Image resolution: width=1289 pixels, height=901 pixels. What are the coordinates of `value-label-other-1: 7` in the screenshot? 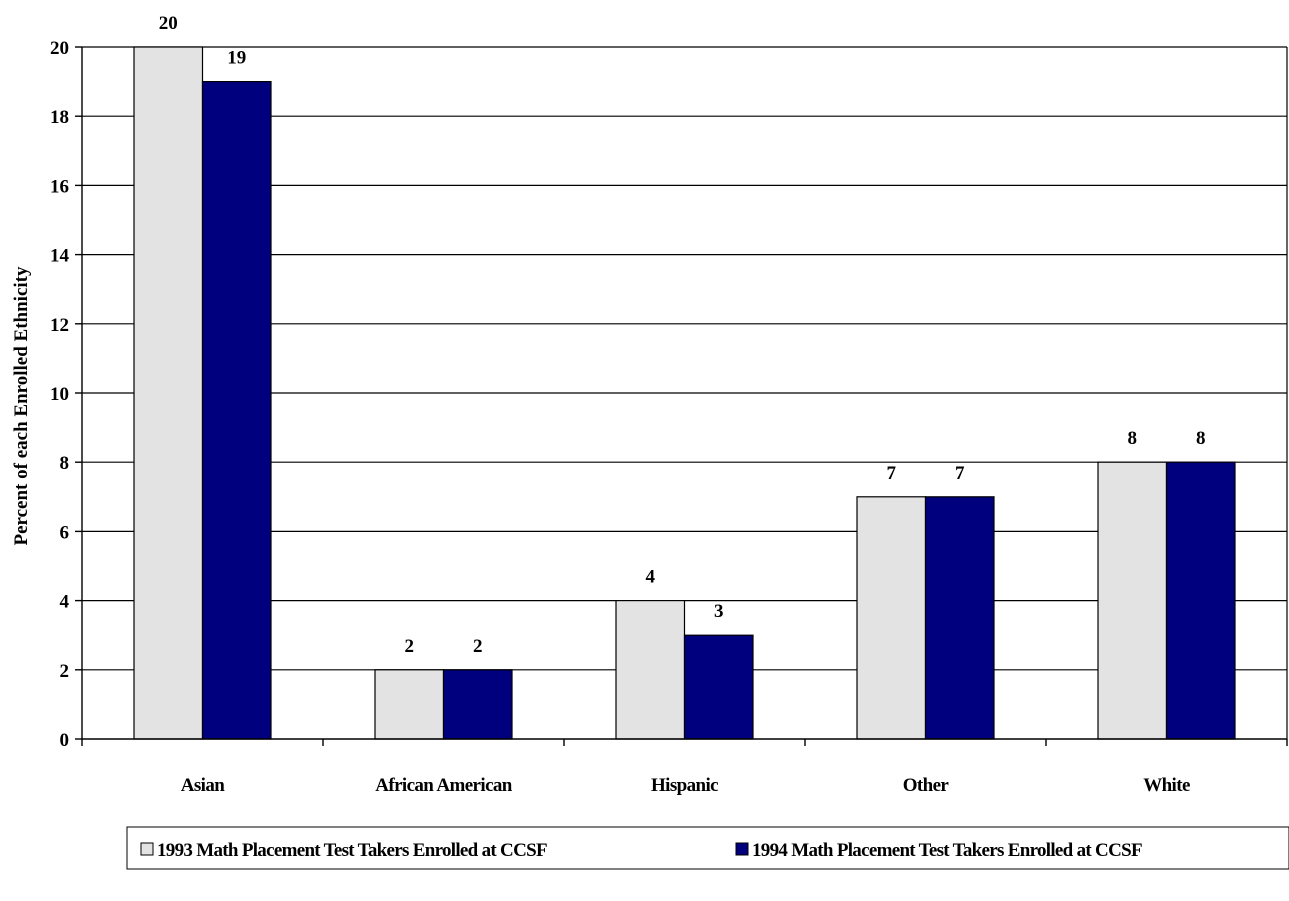 It's located at (892, 473).